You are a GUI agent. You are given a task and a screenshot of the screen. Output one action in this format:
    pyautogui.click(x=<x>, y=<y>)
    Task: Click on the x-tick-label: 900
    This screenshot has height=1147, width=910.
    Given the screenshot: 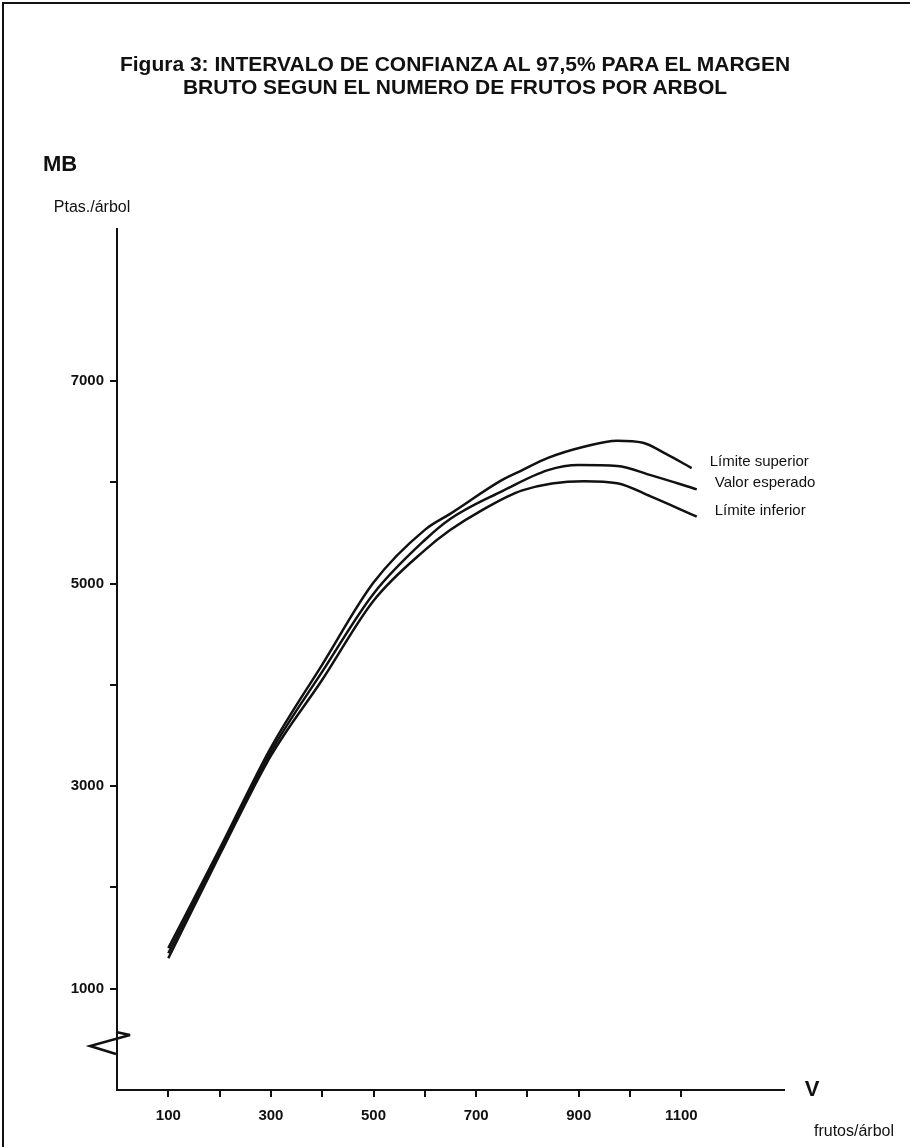 What is the action you would take?
    pyautogui.click(x=579, y=1115)
    